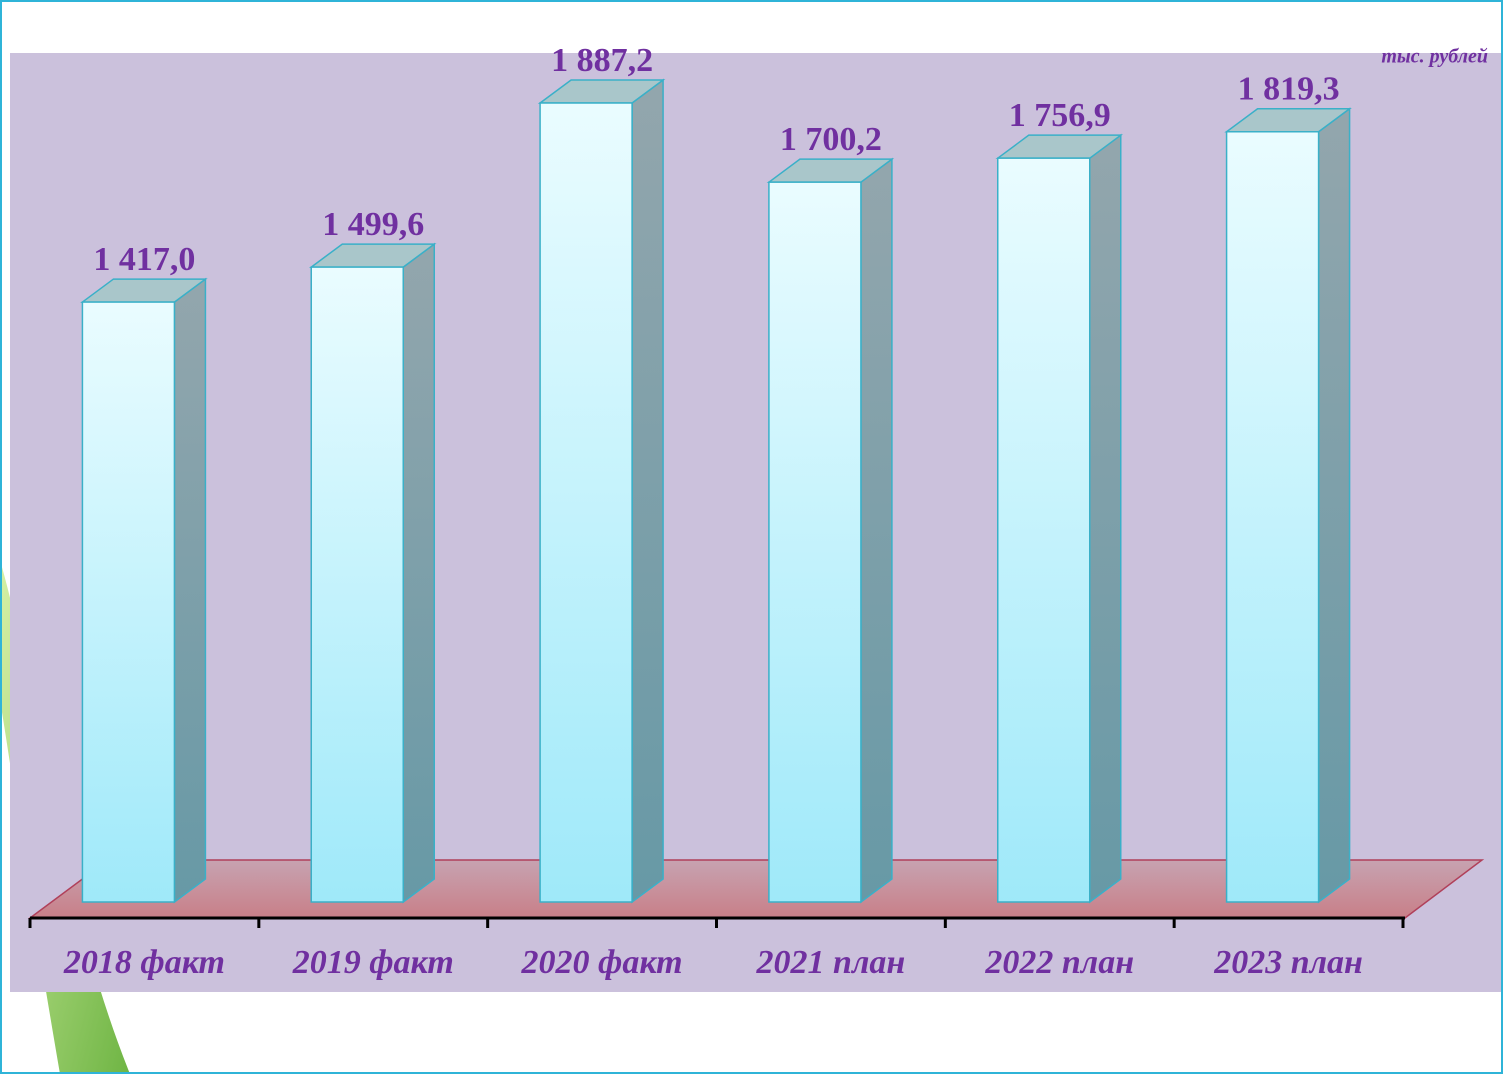  Describe the element at coordinates (1059, 962) in the screenshot. I see `x-tick-label: 2022 план` at that location.